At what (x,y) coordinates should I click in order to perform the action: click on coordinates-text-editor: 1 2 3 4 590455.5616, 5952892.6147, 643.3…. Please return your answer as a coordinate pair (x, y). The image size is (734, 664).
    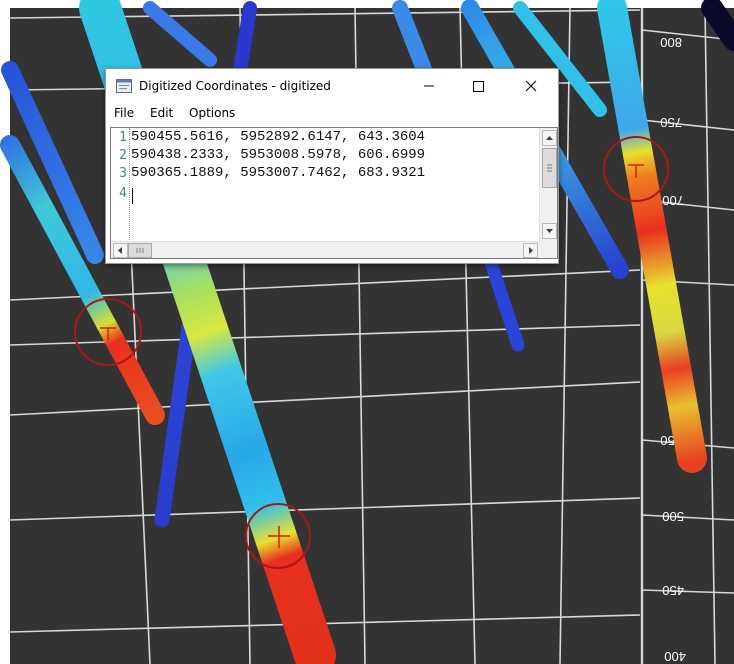
    Looking at the image, I should click on (334, 193).